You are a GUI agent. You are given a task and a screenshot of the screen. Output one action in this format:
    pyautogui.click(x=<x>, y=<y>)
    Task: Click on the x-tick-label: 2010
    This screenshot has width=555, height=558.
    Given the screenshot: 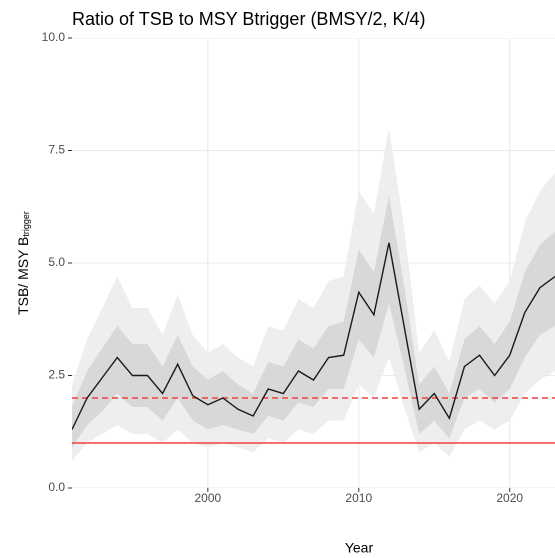 What is the action you would take?
    pyautogui.click(x=358, y=498)
    